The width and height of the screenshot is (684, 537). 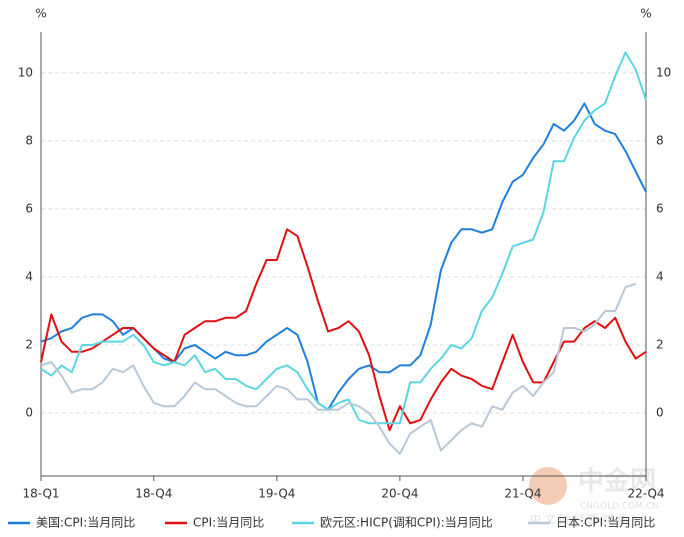 I want to click on legend-item: 欧元区:HICP(调和CPI):当月同比, so click(x=392, y=523).